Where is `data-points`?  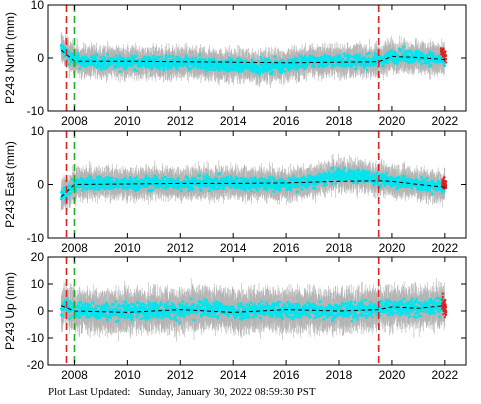 data-points is located at coordinates (253, 59).